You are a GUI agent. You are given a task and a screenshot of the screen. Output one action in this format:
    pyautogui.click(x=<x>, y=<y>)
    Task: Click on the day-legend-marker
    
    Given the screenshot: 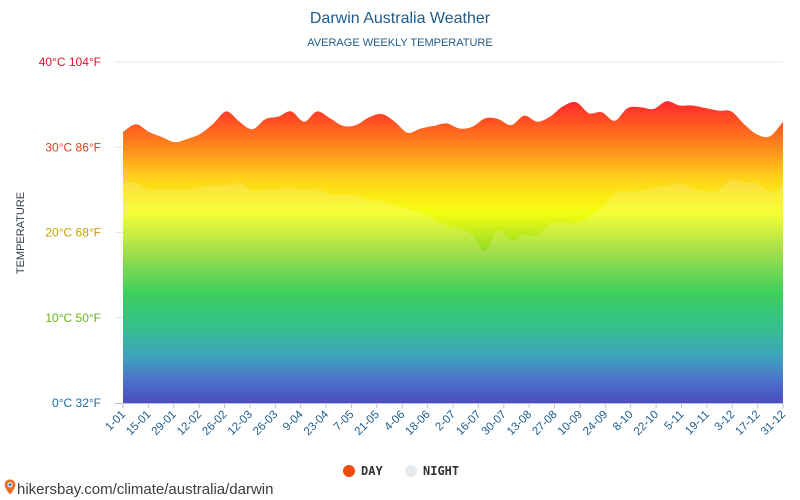 What is the action you would take?
    pyautogui.click(x=349, y=471)
    